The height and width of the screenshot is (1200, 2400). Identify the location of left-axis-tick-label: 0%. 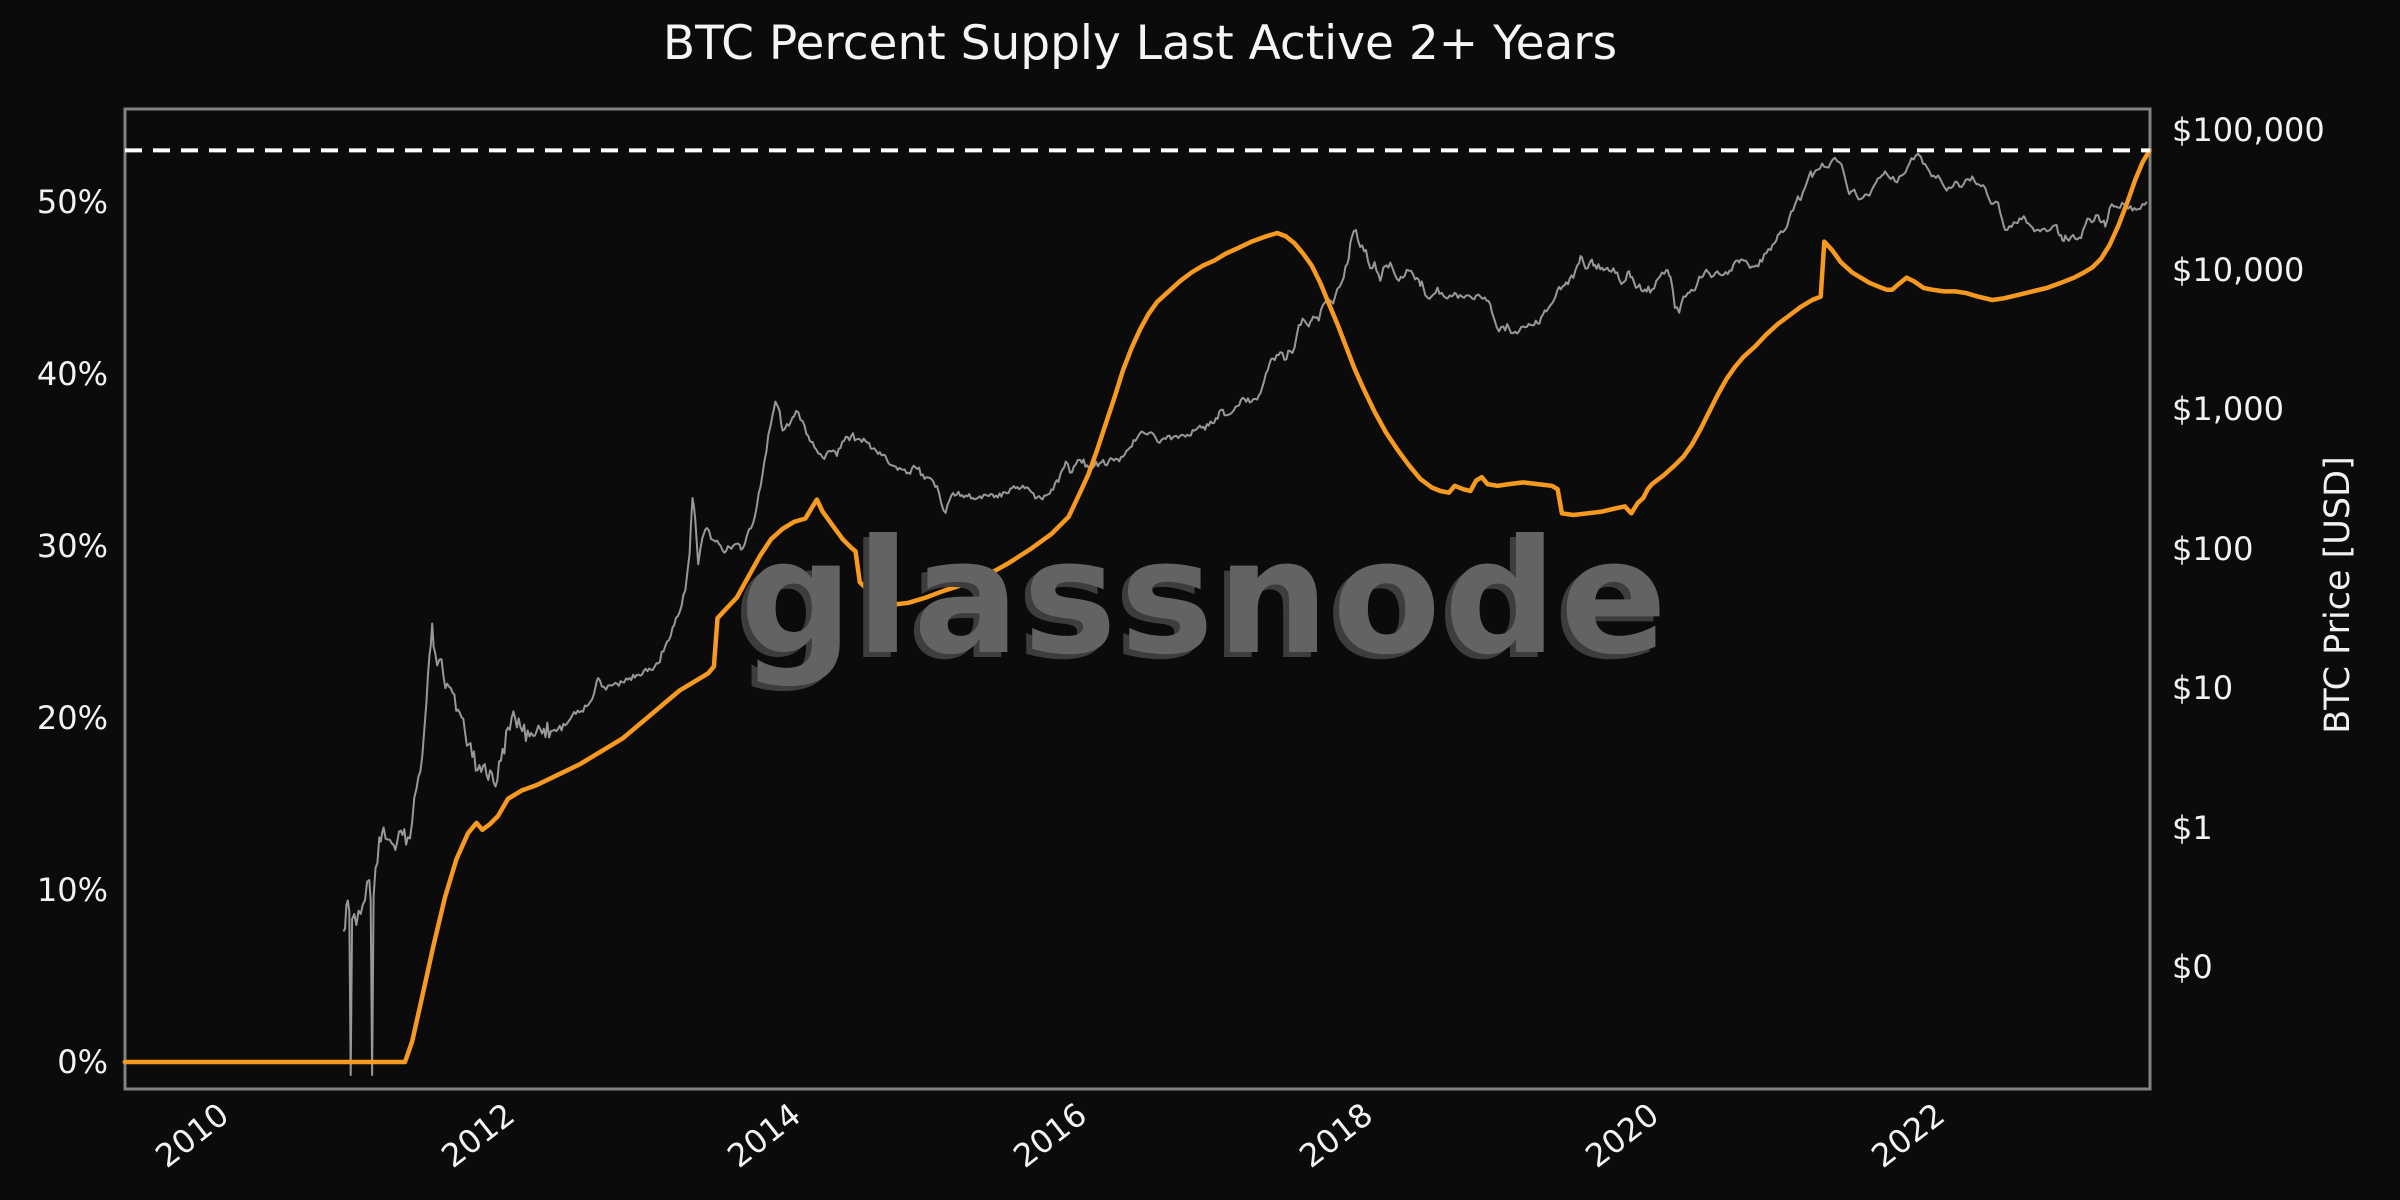
(82, 1062).